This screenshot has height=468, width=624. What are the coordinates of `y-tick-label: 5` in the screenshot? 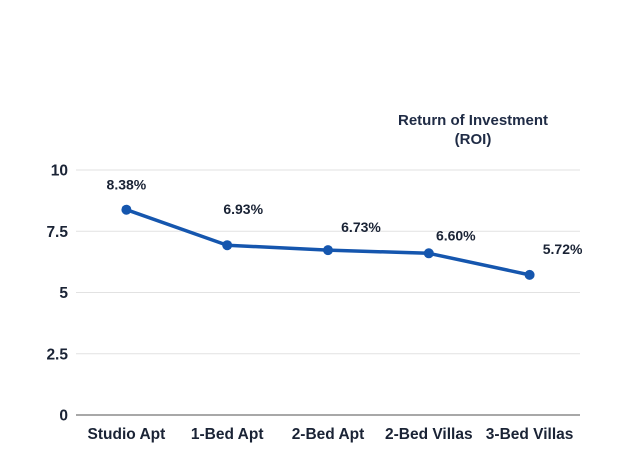 It's located at (63, 293).